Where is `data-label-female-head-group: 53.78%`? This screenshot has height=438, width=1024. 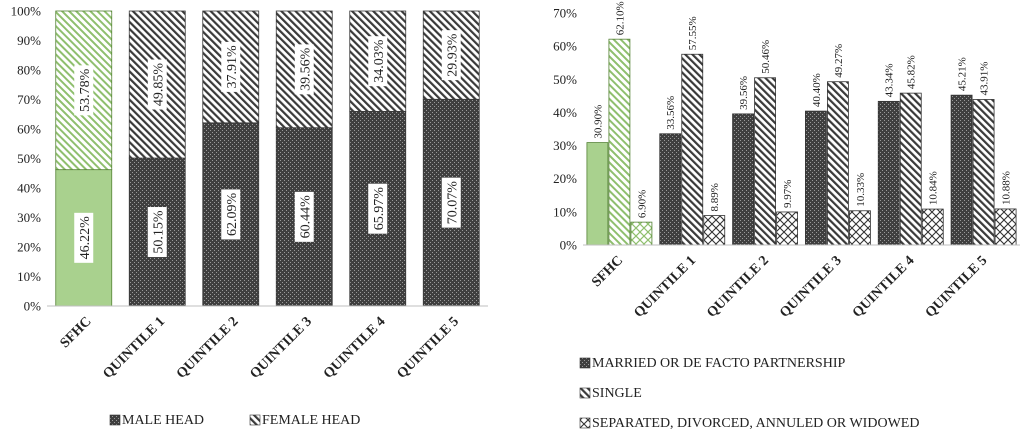
data-label-female-head-group: 53.78% is located at coordinates (84, 90).